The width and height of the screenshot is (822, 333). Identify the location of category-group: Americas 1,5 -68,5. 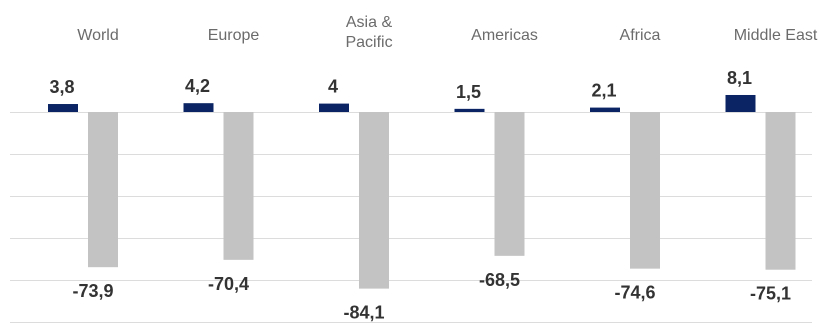
(496, 158).